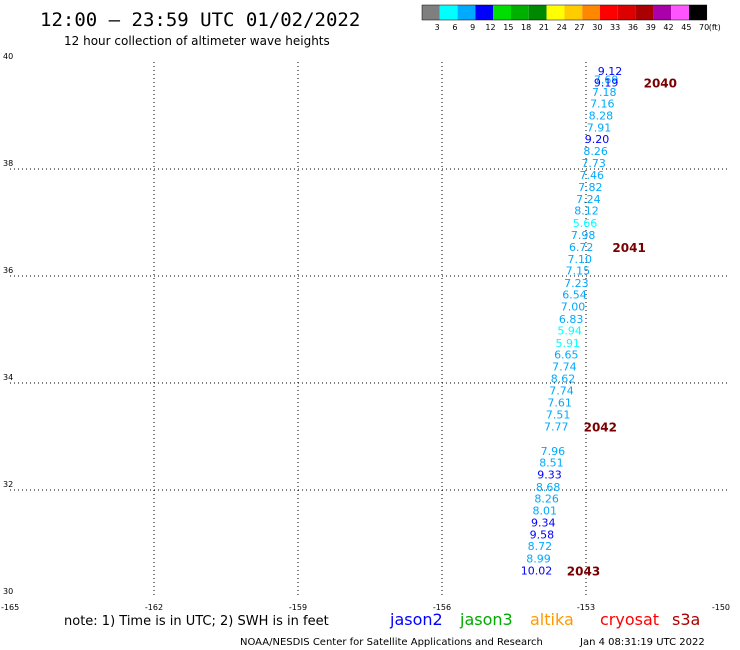 The width and height of the screenshot is (740, 650). What do you see at coordinates (200, 20) in the screenshot?
I see `page-title: 12:00 – 23:59 UTC 01/02/2022` at bounding box center [200, 20].